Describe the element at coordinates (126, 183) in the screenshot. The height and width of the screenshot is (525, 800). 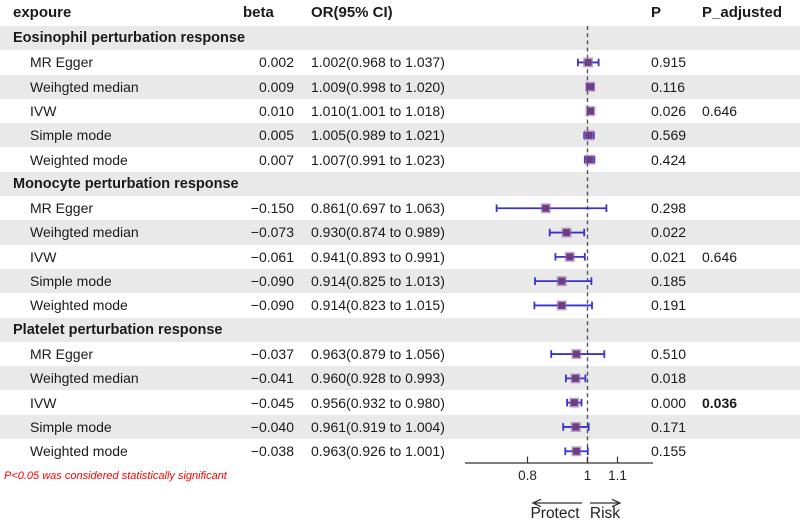
I see `group-label: Monocyte perturbation response` at that location.